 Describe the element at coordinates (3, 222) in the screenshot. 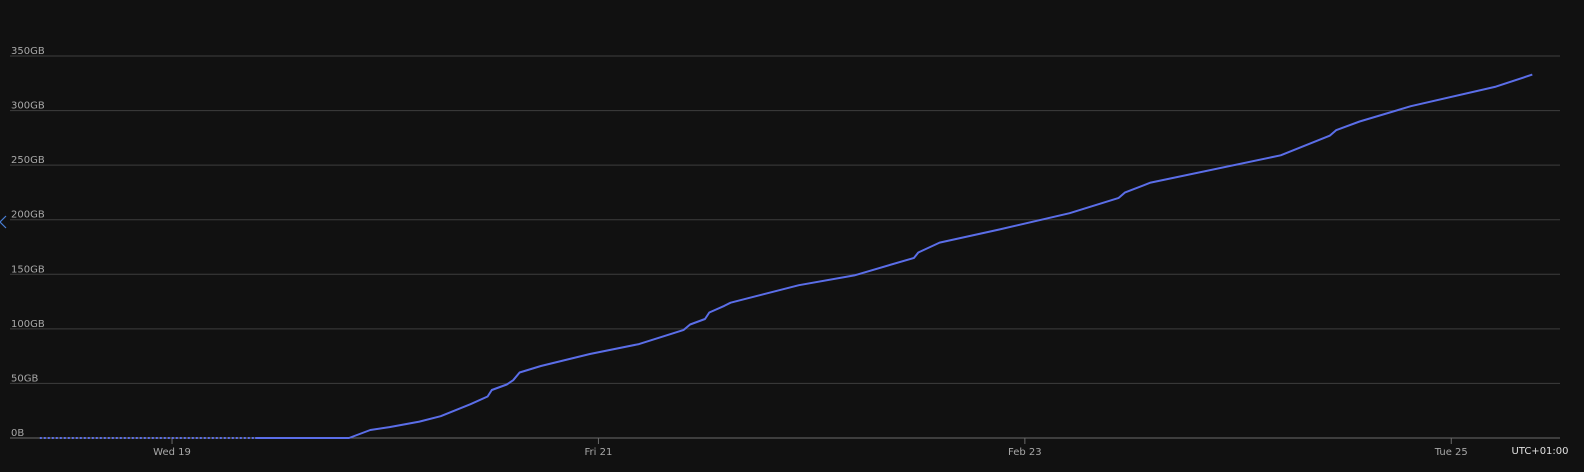

I see `collapse-icon` at that location.